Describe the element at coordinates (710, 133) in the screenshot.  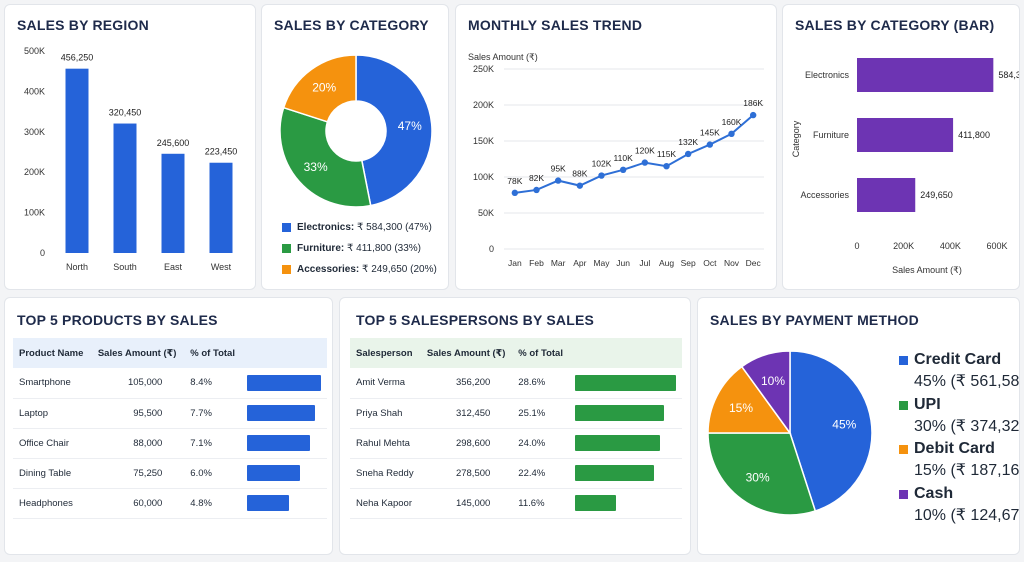
I see `data-point-label: 145K` at that location.